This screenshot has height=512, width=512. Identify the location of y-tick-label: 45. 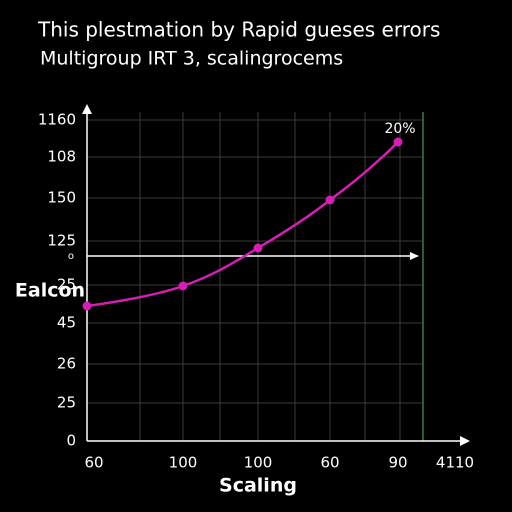
(66, 323).